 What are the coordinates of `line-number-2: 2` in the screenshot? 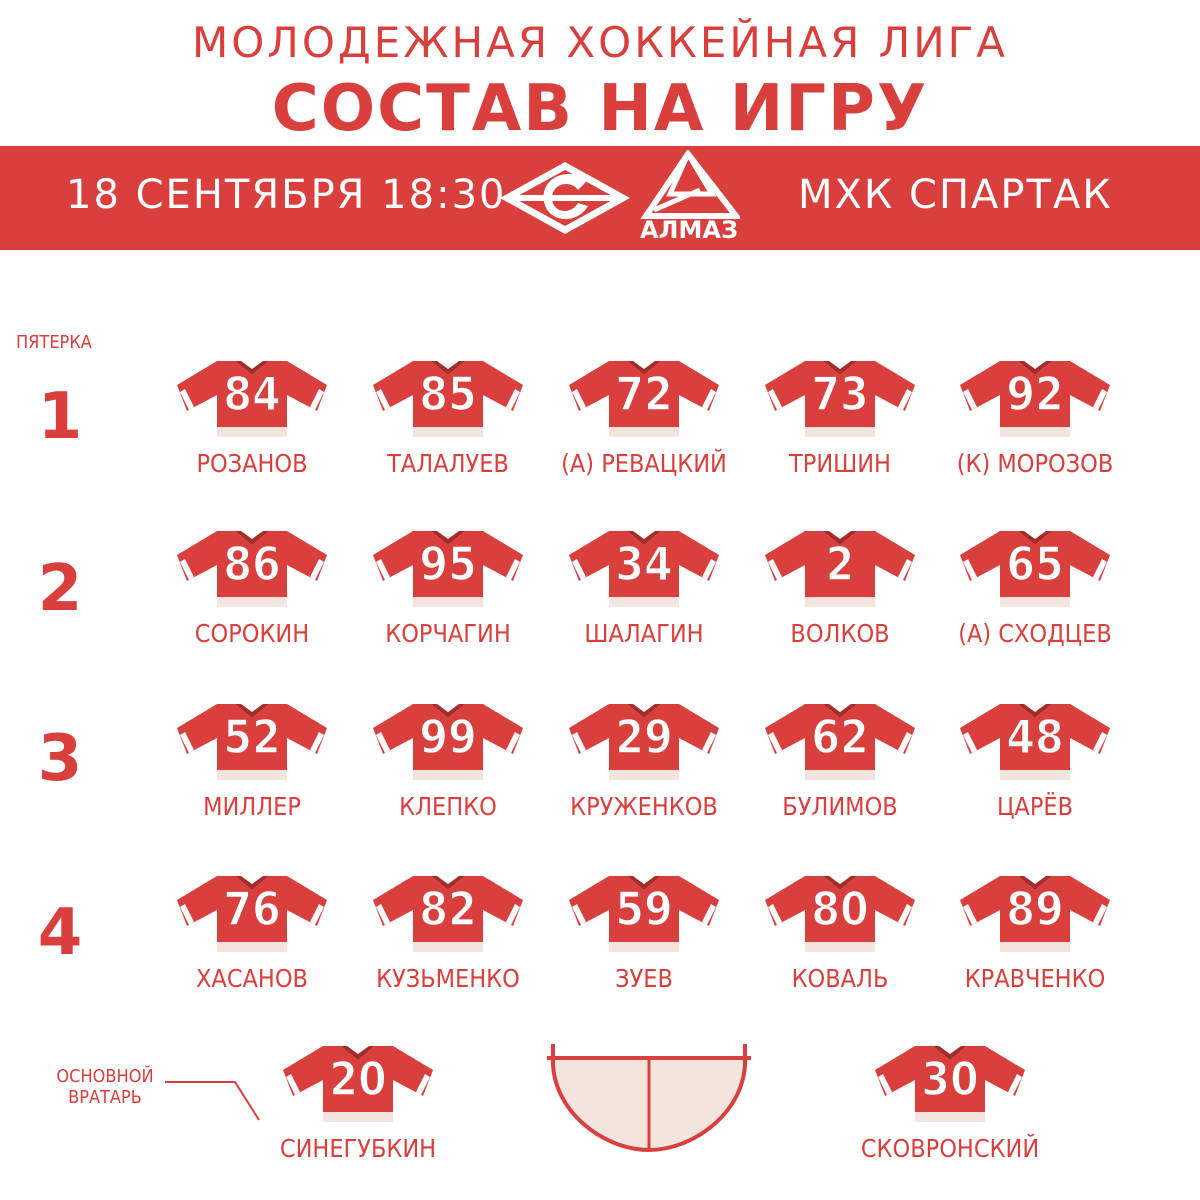 It's located at (60, 589).